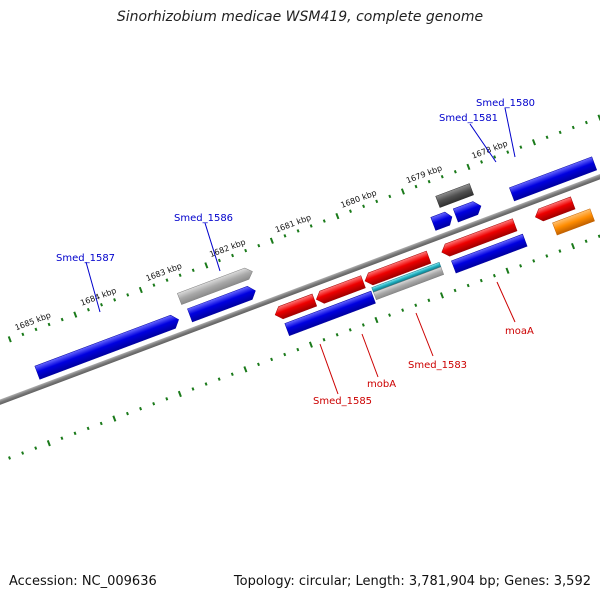  Describe the element at coordinates (437, 365) in the screenshot. I see `gene-label: Smed_1583` at that location.